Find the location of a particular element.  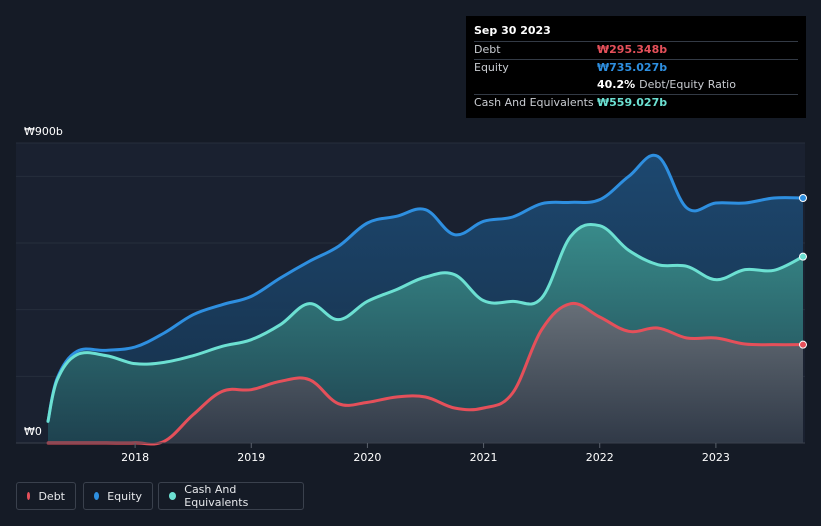

x-axis-ticks: 2018 2019 2020 2021 2022 2023 is located at coordinates (425, 453).